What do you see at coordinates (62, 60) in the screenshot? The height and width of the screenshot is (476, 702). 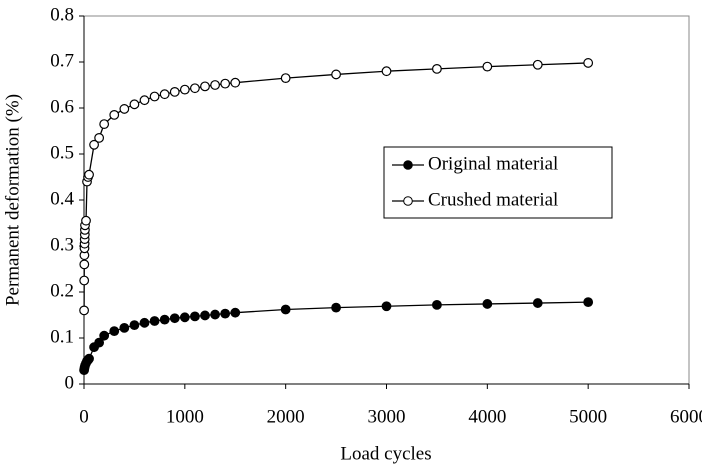 I see `y-tick-label: 0.7` at bounding box center [62, 60].